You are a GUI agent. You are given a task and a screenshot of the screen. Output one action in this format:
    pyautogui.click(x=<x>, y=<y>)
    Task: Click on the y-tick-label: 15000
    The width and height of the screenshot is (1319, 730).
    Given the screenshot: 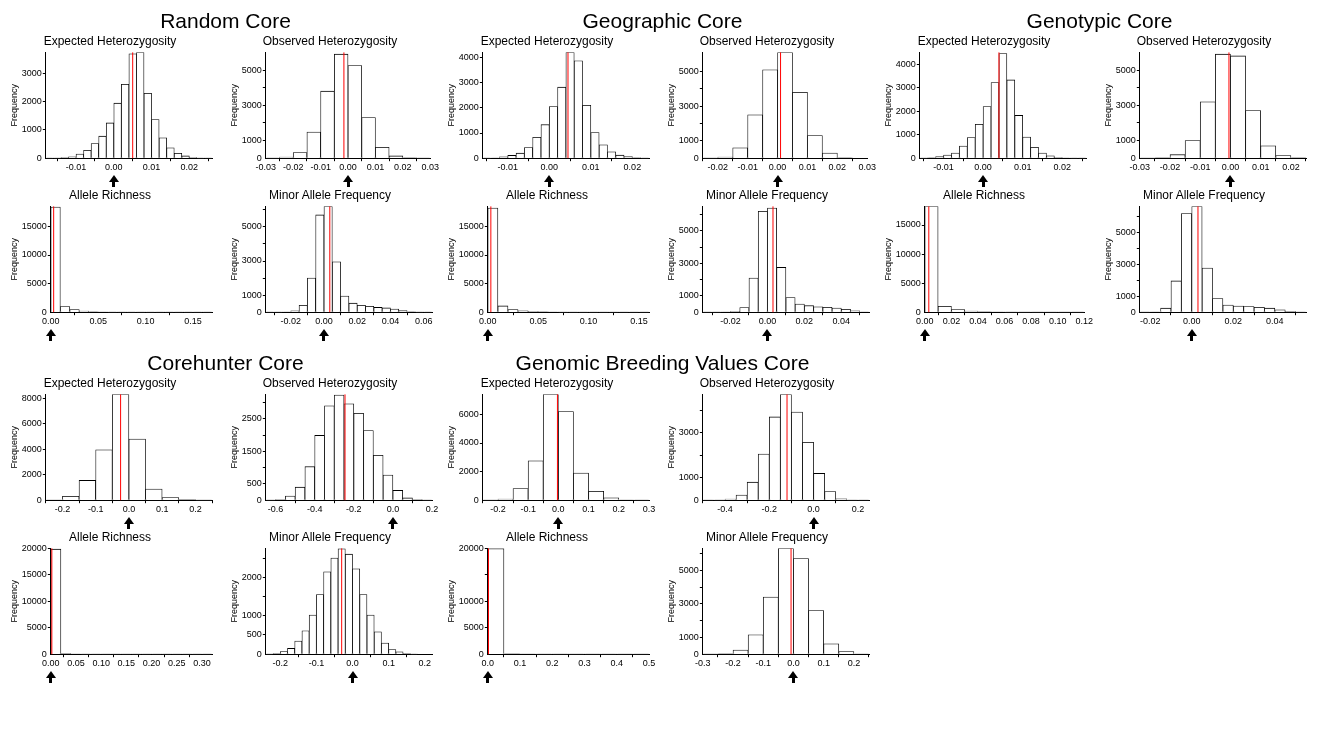 What is the action you would take?
    pyautogui.click(x=471, y=225)
    